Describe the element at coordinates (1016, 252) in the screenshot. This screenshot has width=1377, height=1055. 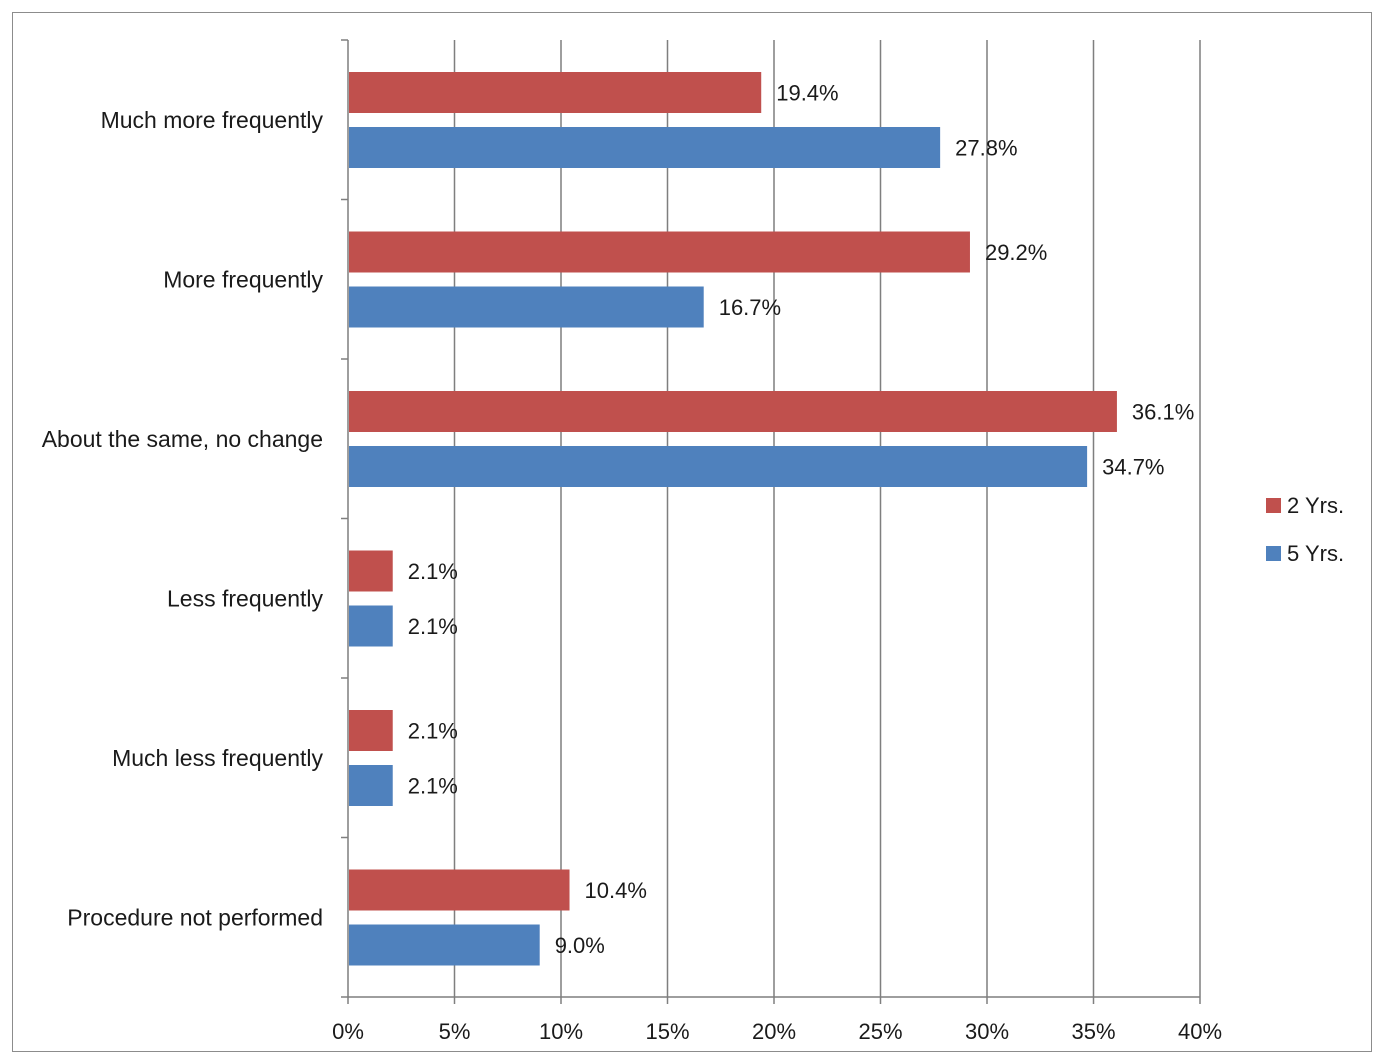
I see `data-label: 29.2%` at that location.